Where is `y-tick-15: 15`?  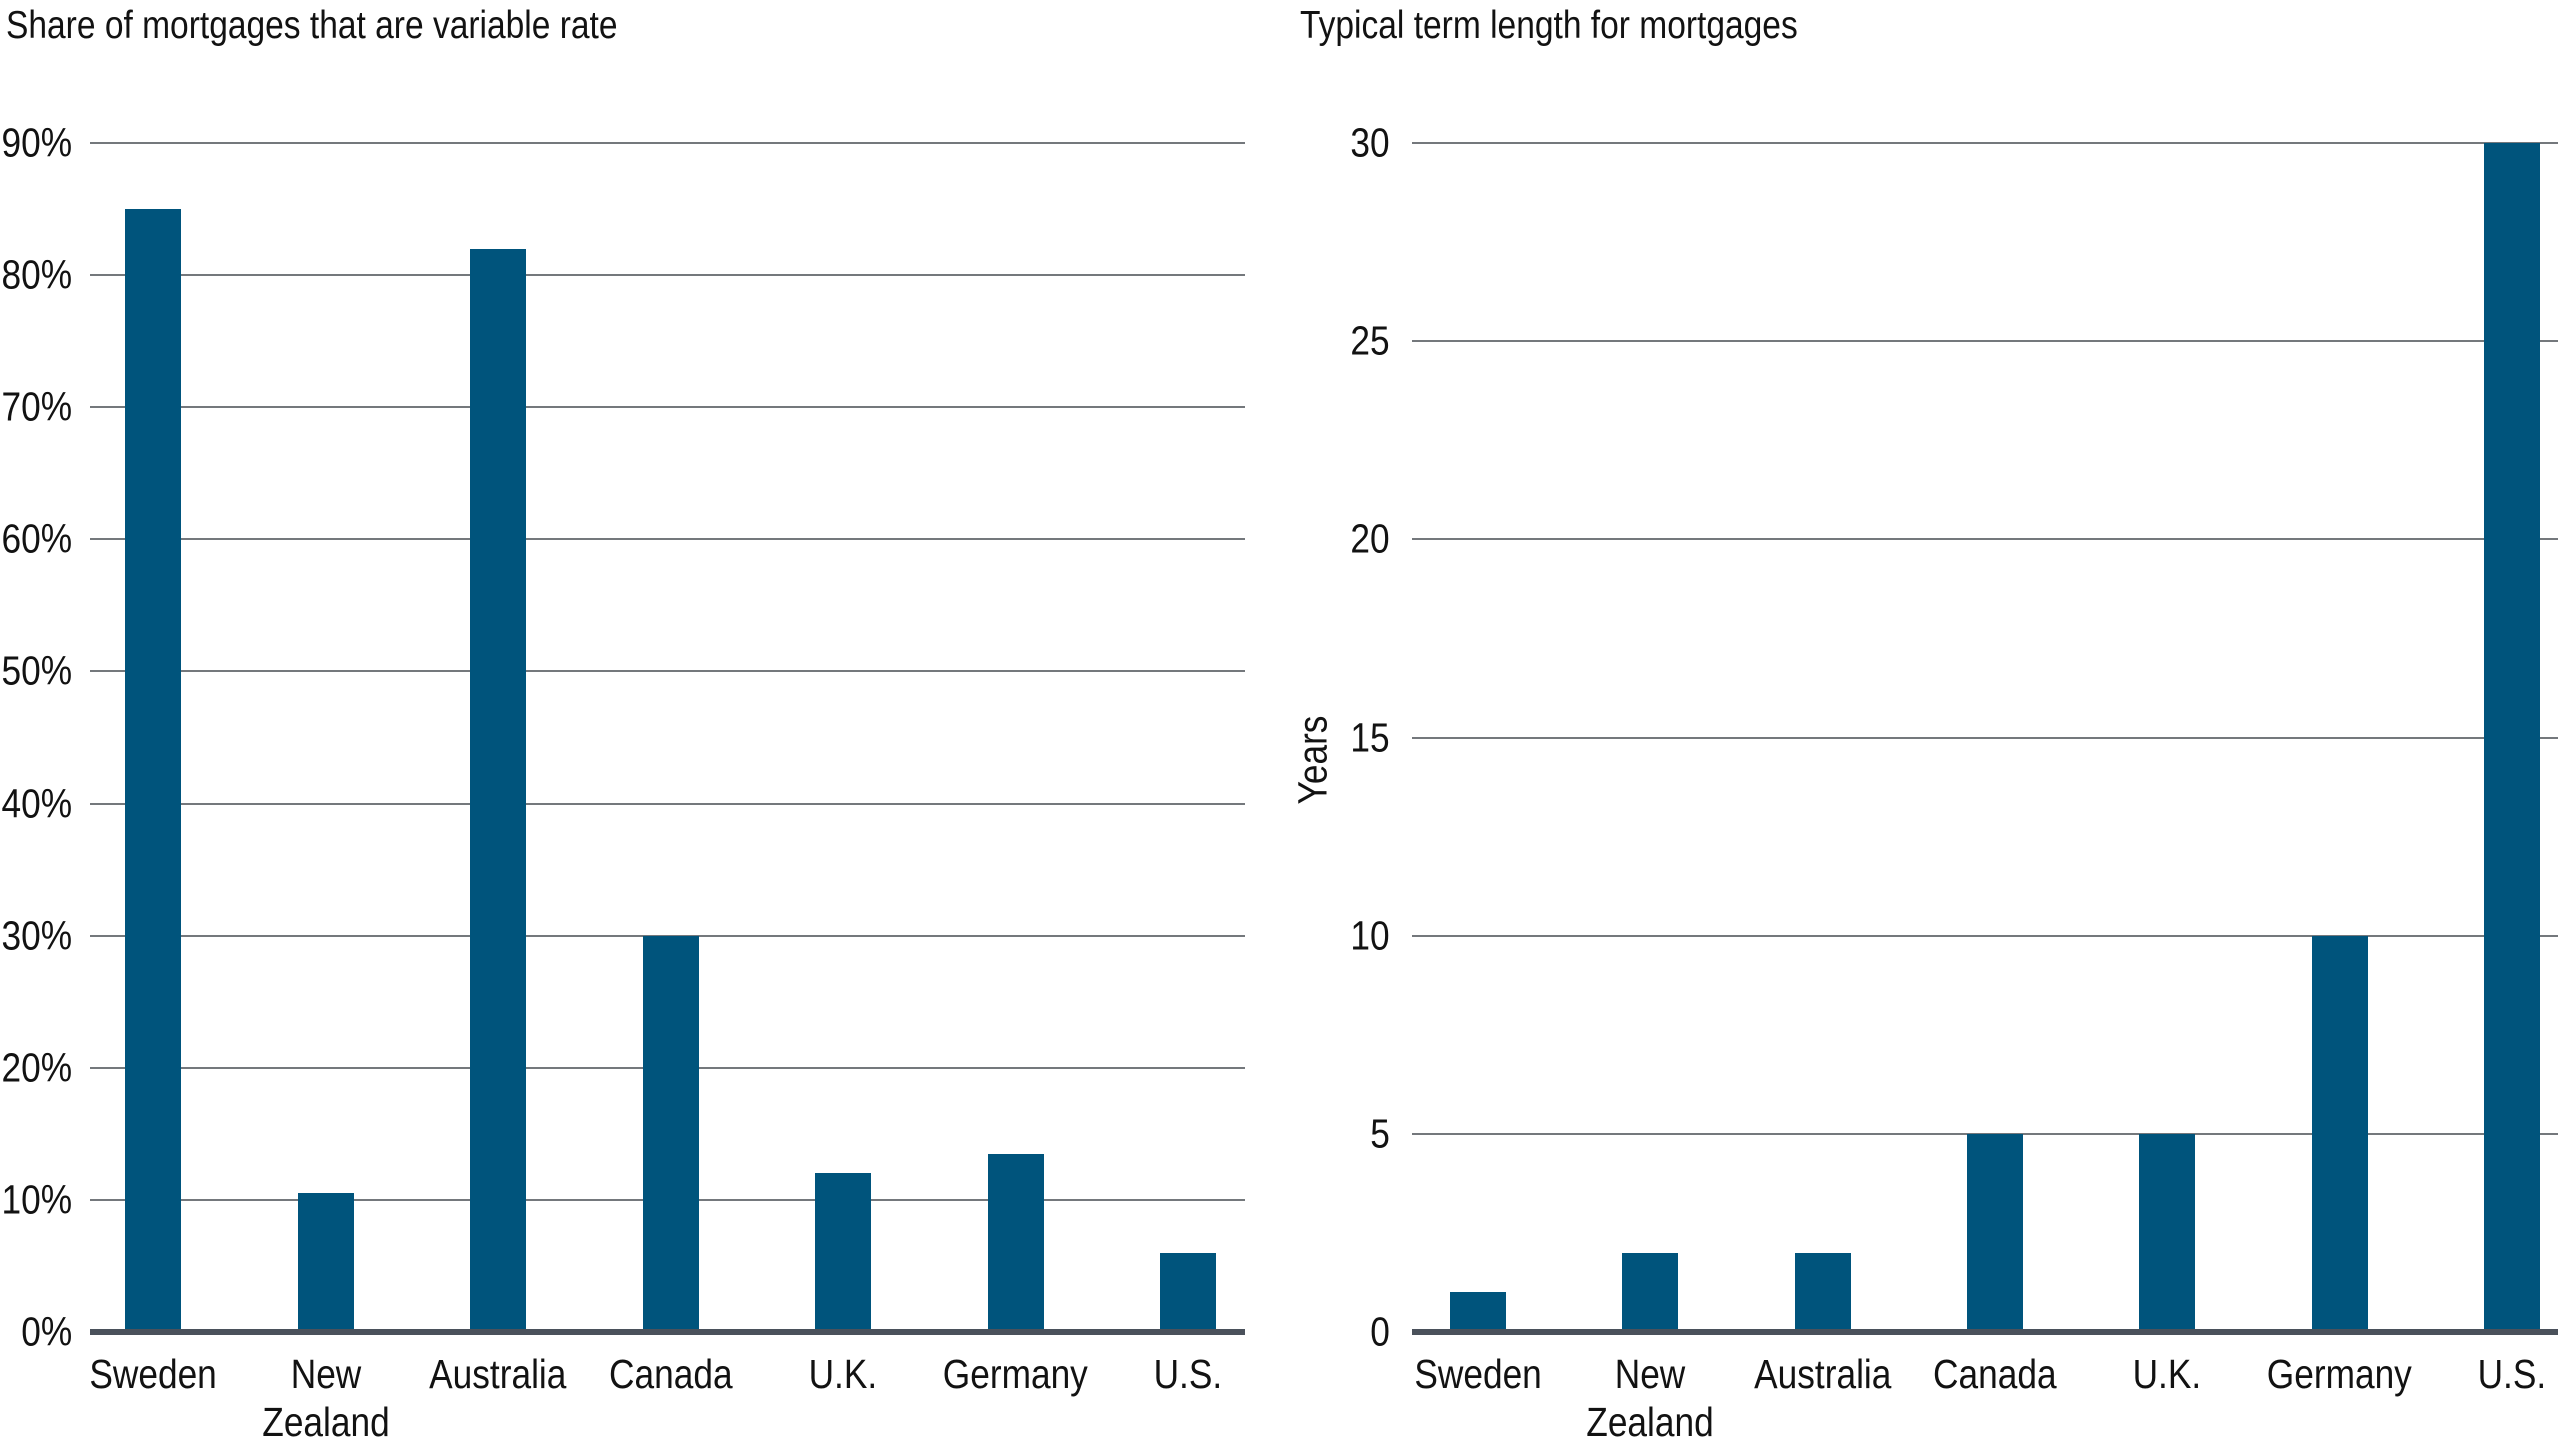 y-tick-15: 15 is located at coordinates (1370, 737).